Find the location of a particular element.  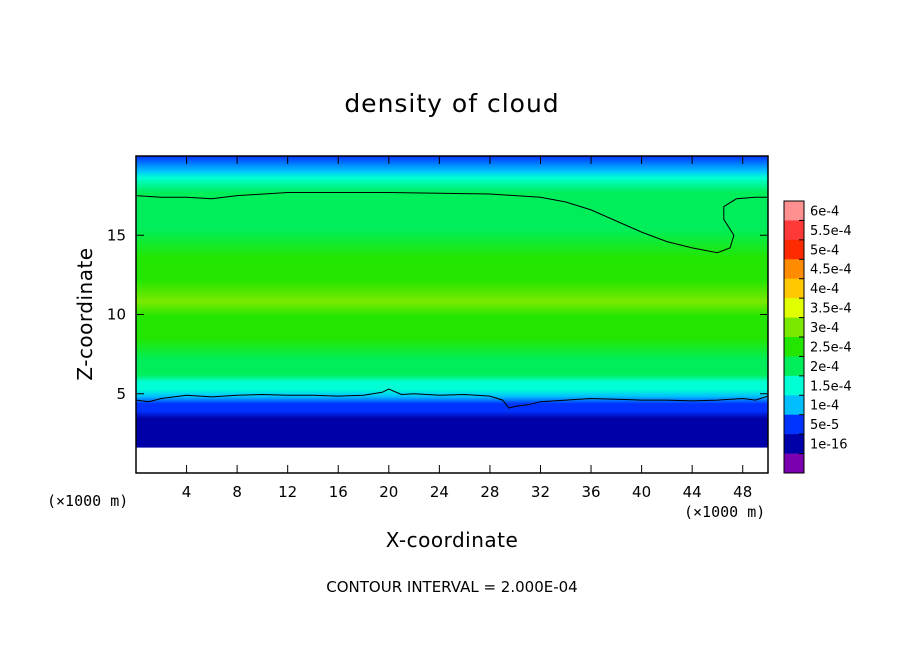

x-tick-label: 20 is located at coordinates (388, 492).